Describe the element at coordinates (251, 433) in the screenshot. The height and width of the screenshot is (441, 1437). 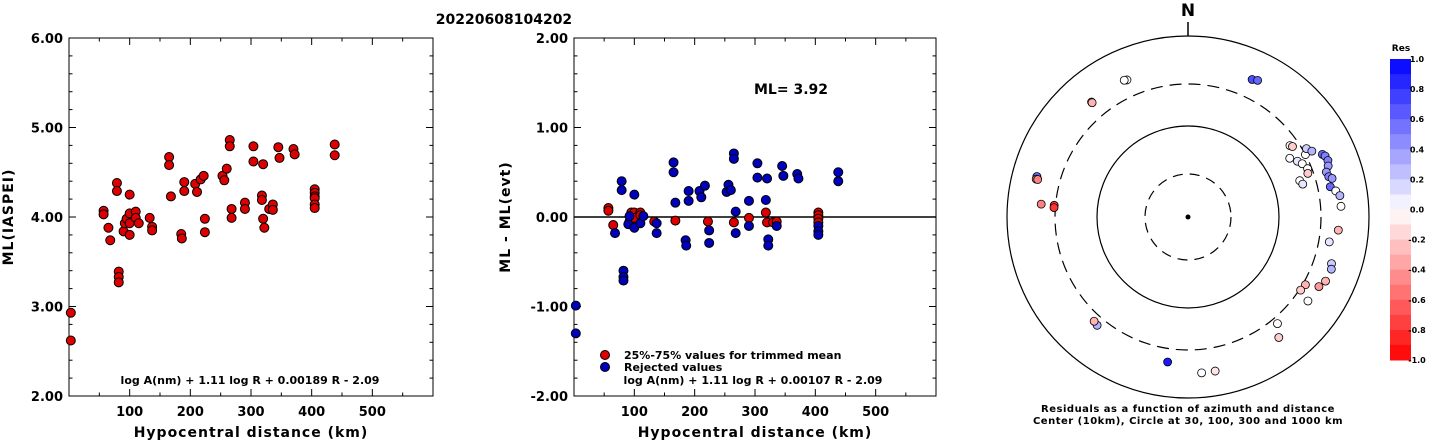
I see `ml-iaspei-x-label: Hypocentral distance (km)` at that location.